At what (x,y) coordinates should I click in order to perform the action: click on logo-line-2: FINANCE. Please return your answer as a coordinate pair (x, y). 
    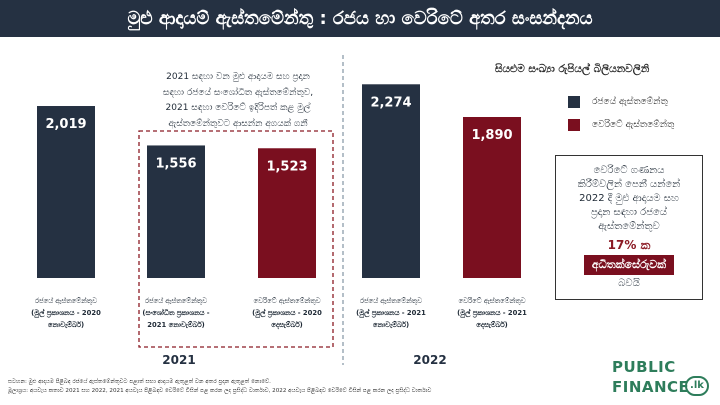
    Looking at the image, I should click on (651, 387).